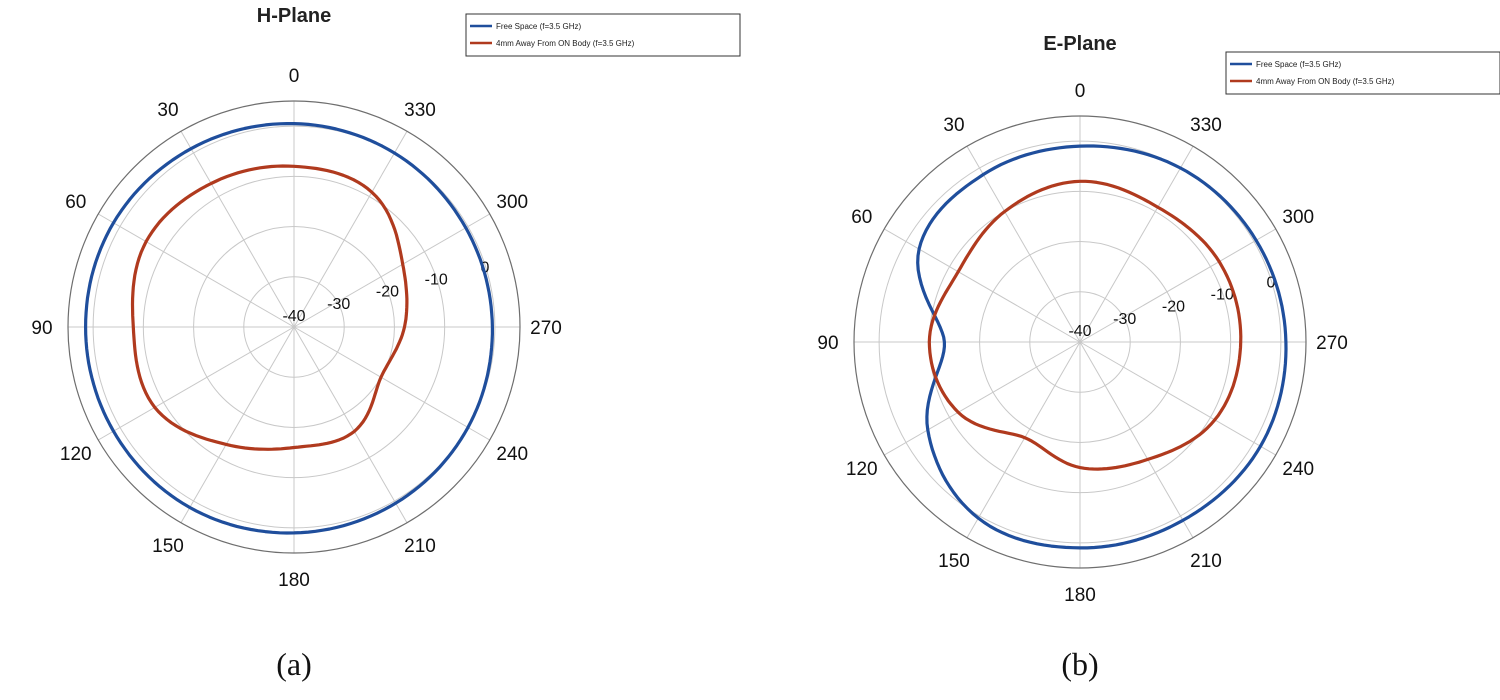 This screenshot has height=700, width=1500. Describe the element at coordinates (294, 664) in the screenshot. I see `figure-caption: (a)` at that location.